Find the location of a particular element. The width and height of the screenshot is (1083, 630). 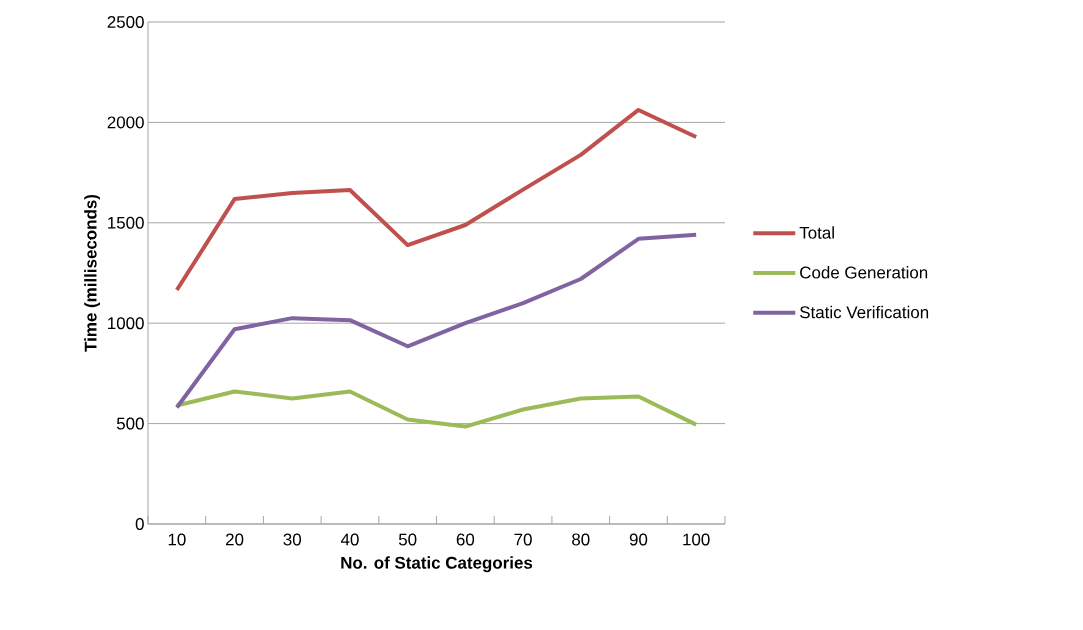

legend-label: Code Generation is located at coordinates (864, 272).